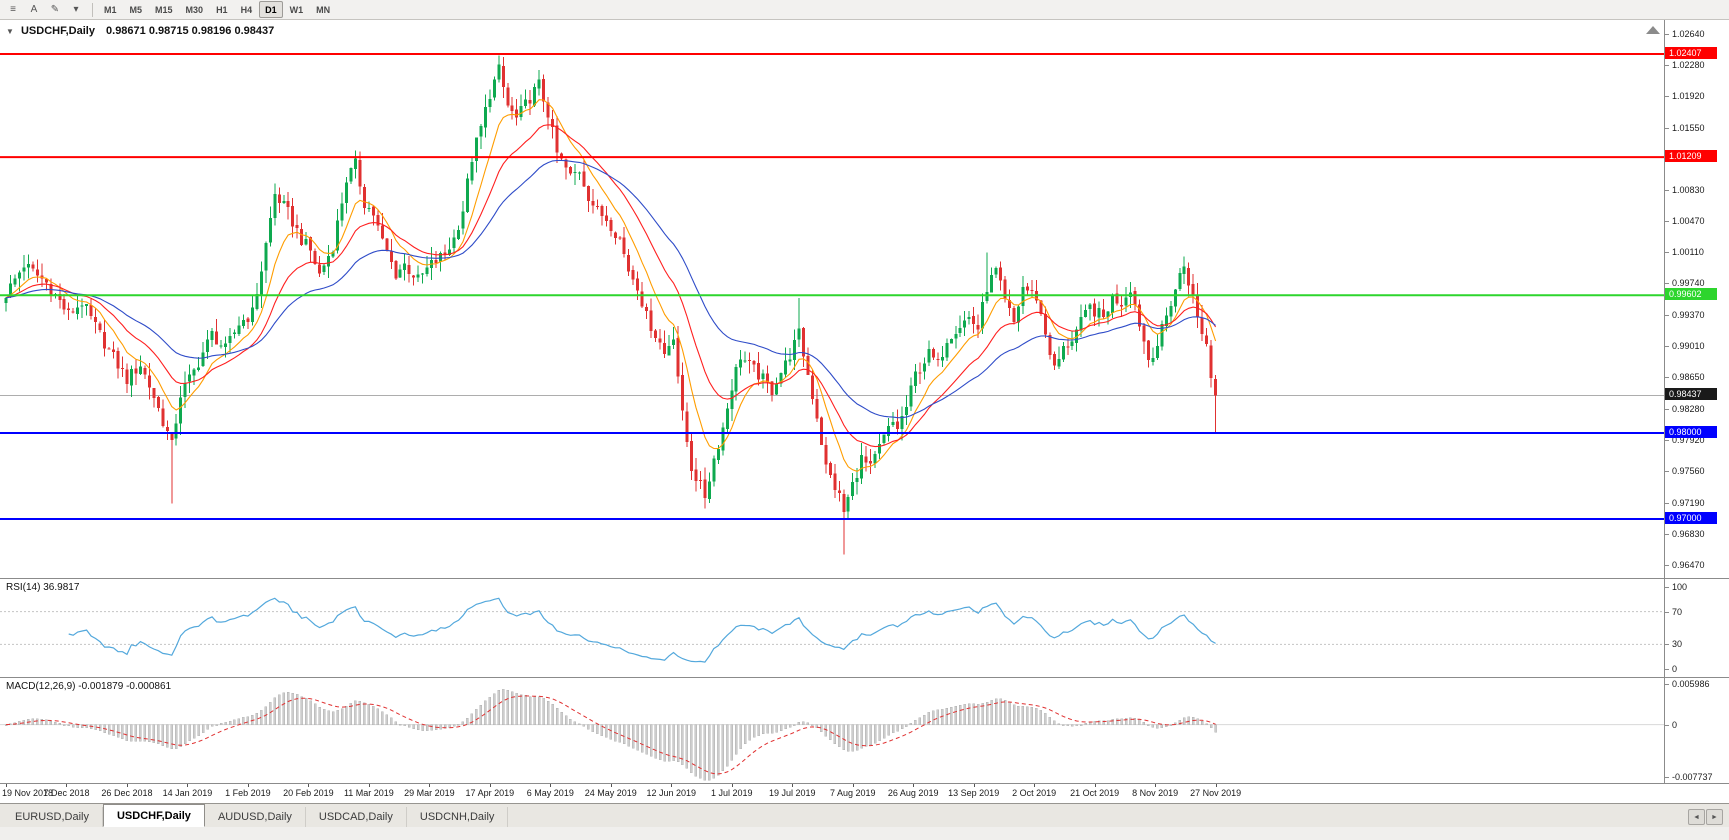 This screenshot has width=1729, height=840. I want to click on price-tick-label: 1.01550, so click(1688, 127).